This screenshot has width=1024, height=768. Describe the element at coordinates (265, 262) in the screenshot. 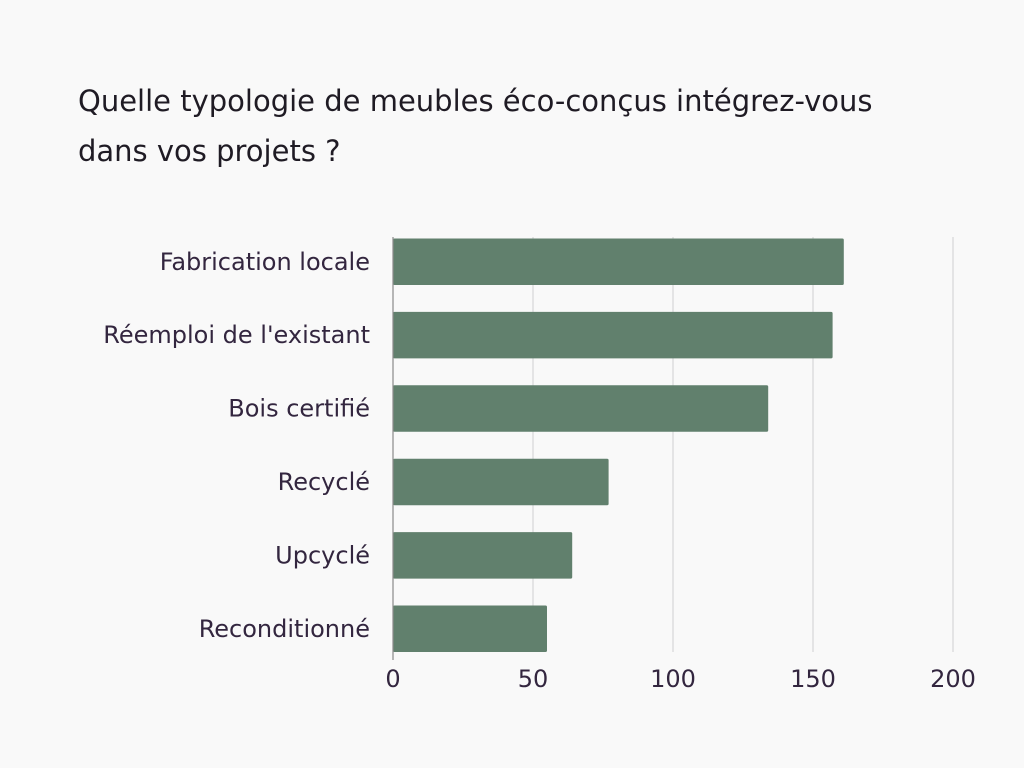

I see `category-label-0: Fabrication locale` at that location.